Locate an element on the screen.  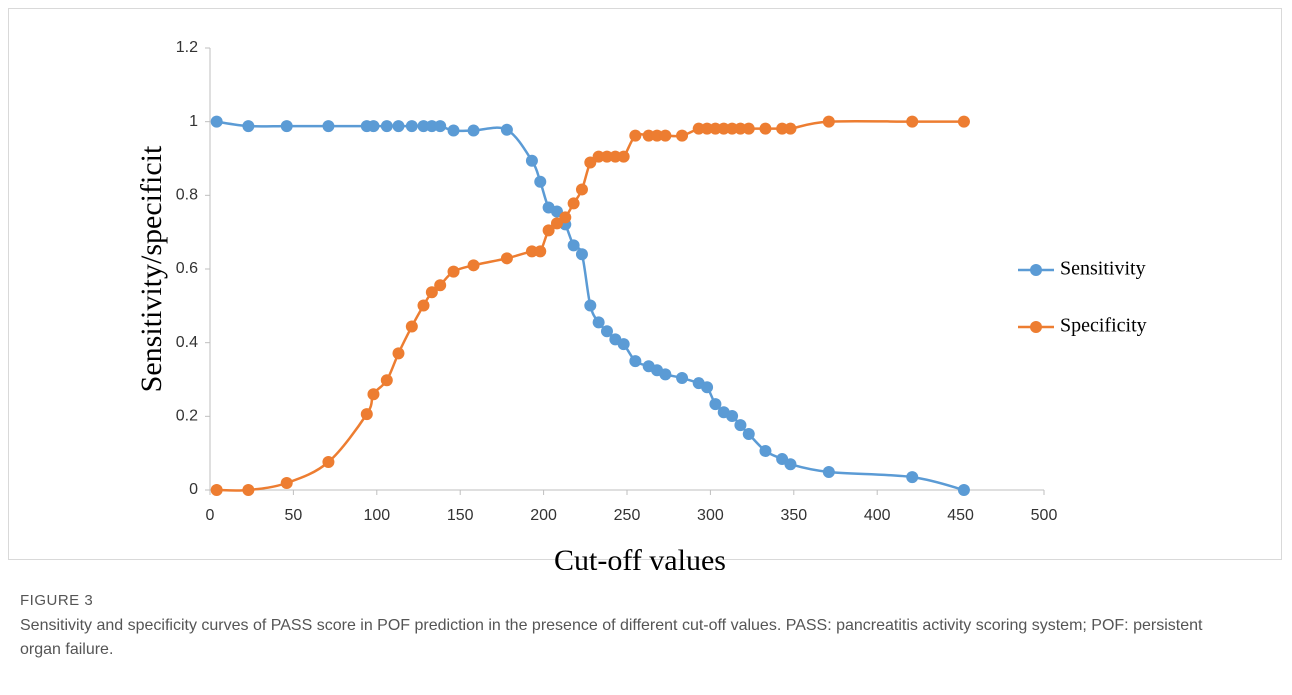
y-tick-label: 0.6 is located at coordinates (187, 268).